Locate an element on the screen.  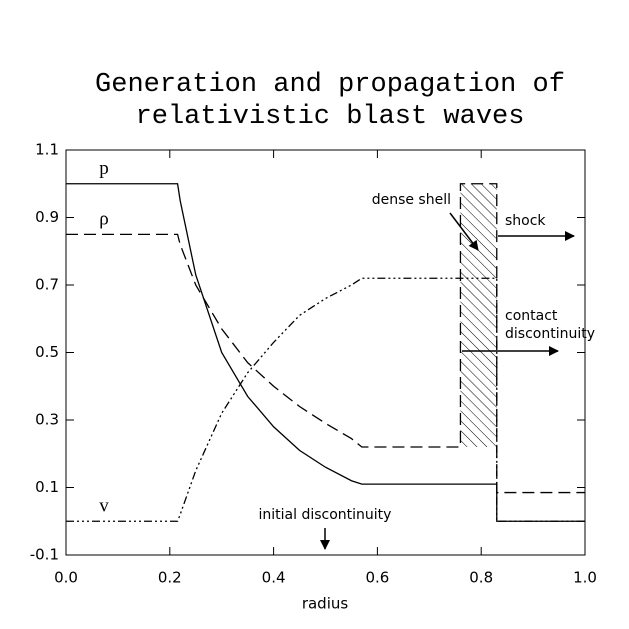
series-label: ρ is located at coordinates (103, 219).